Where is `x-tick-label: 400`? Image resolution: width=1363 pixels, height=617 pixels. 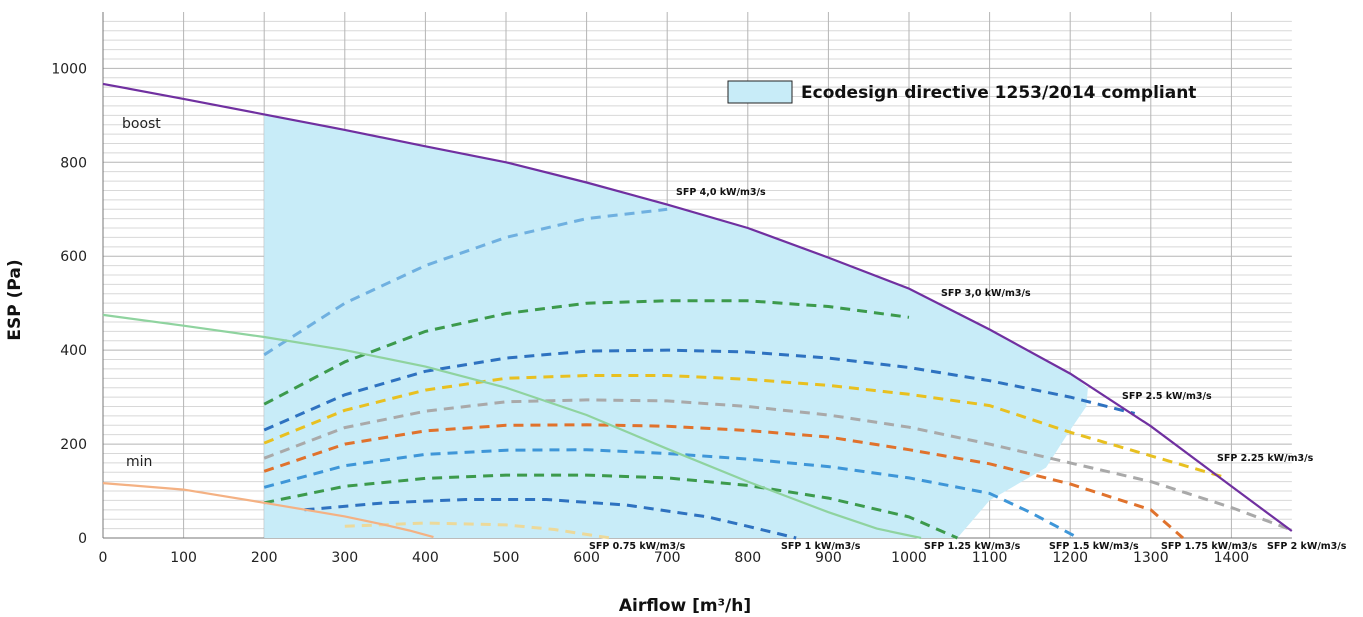
x-tick-label: 400 is located at coordinates (425, 558).